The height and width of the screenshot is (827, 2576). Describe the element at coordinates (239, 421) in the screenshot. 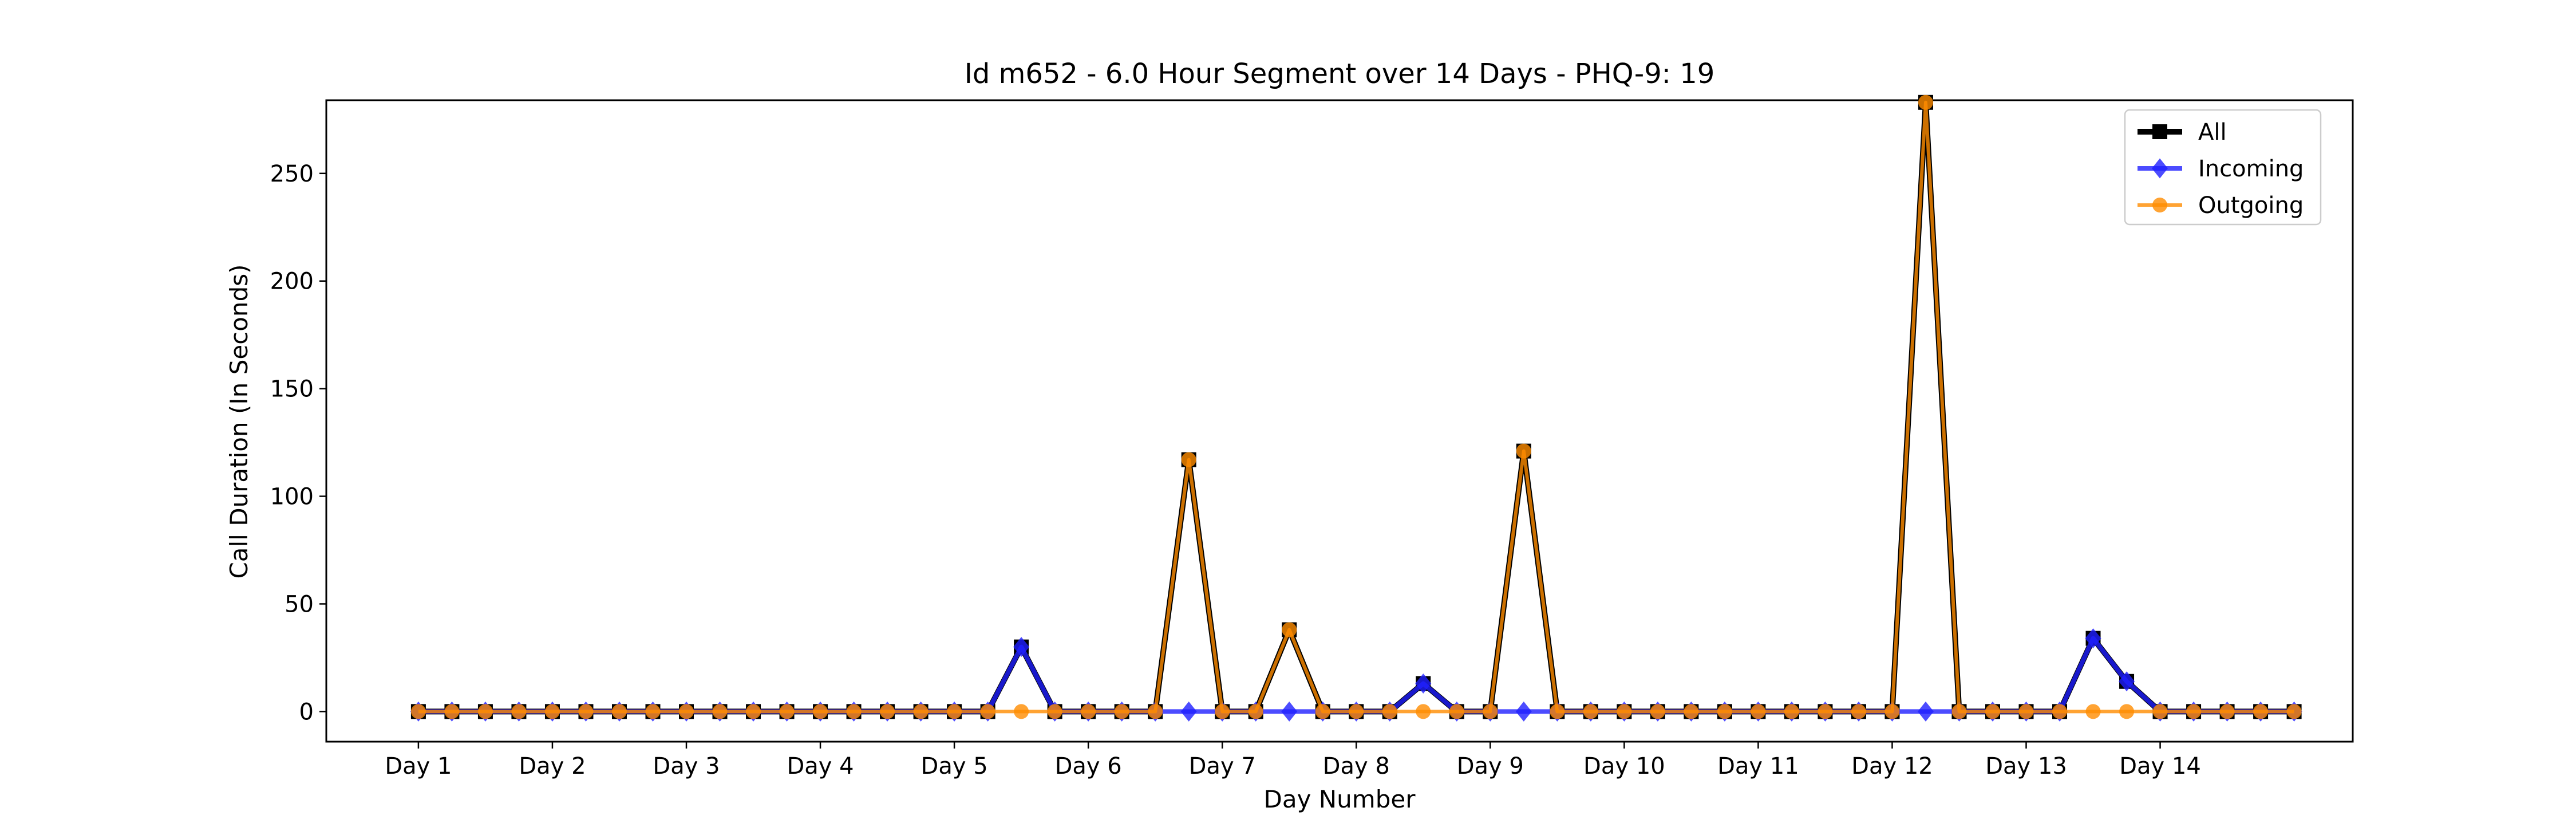

I see `y-axis-label: Call Duration (In Seconds)` at that location.